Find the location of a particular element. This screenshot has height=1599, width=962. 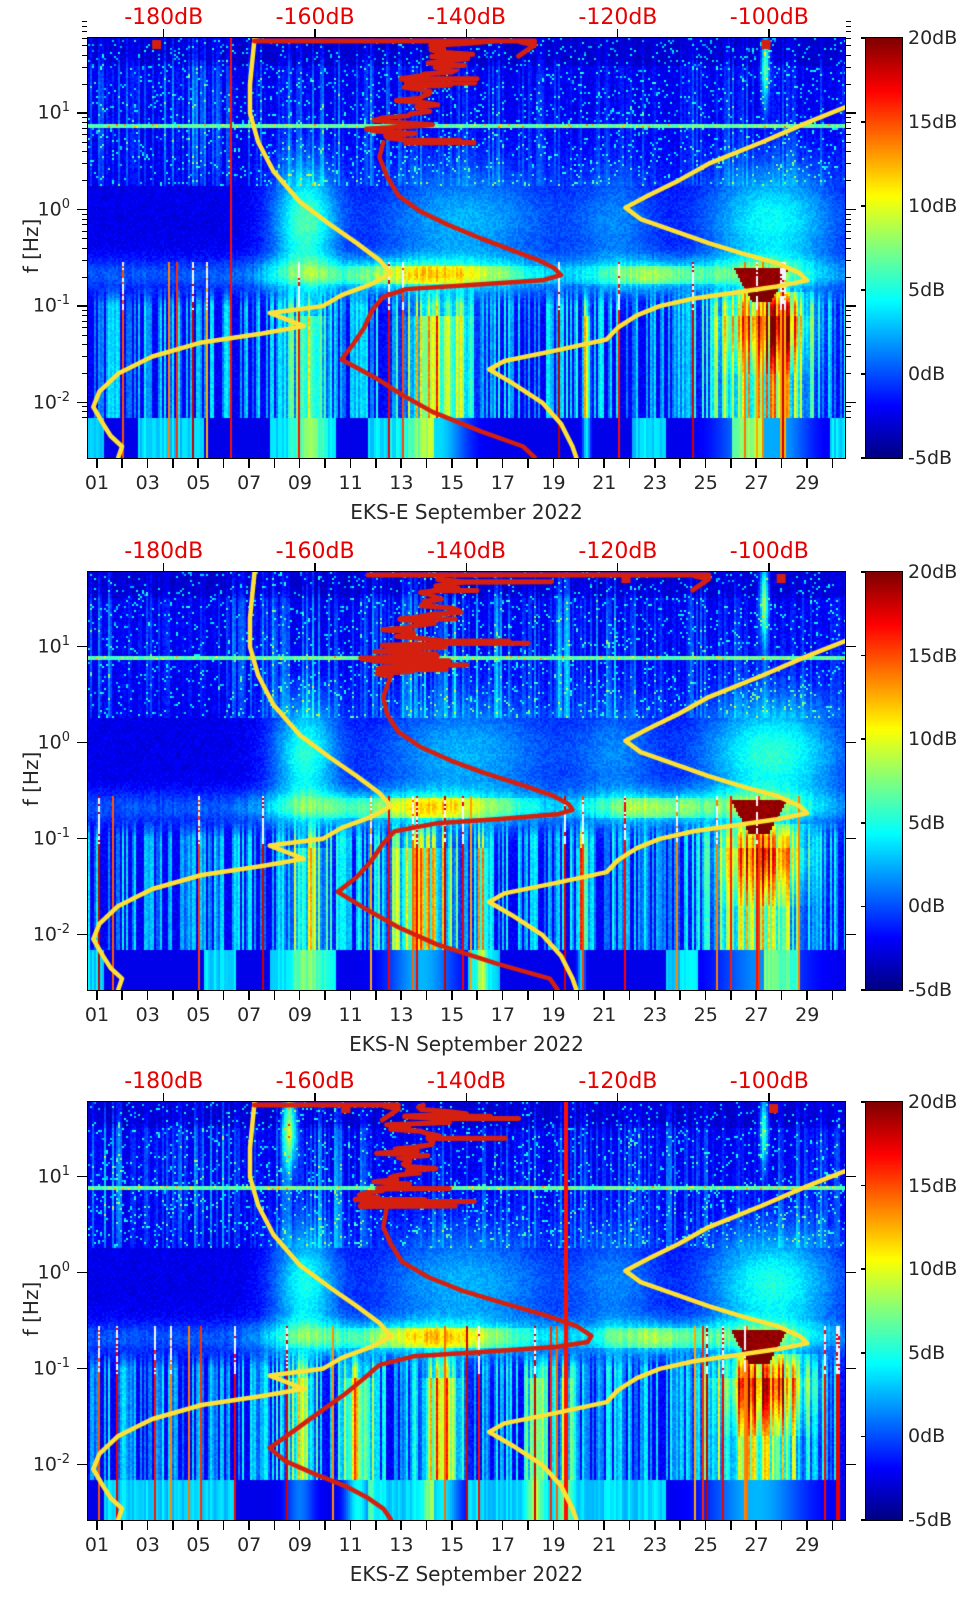

x-tick-label-day-11: 11 is located at coordinates (350, 483).